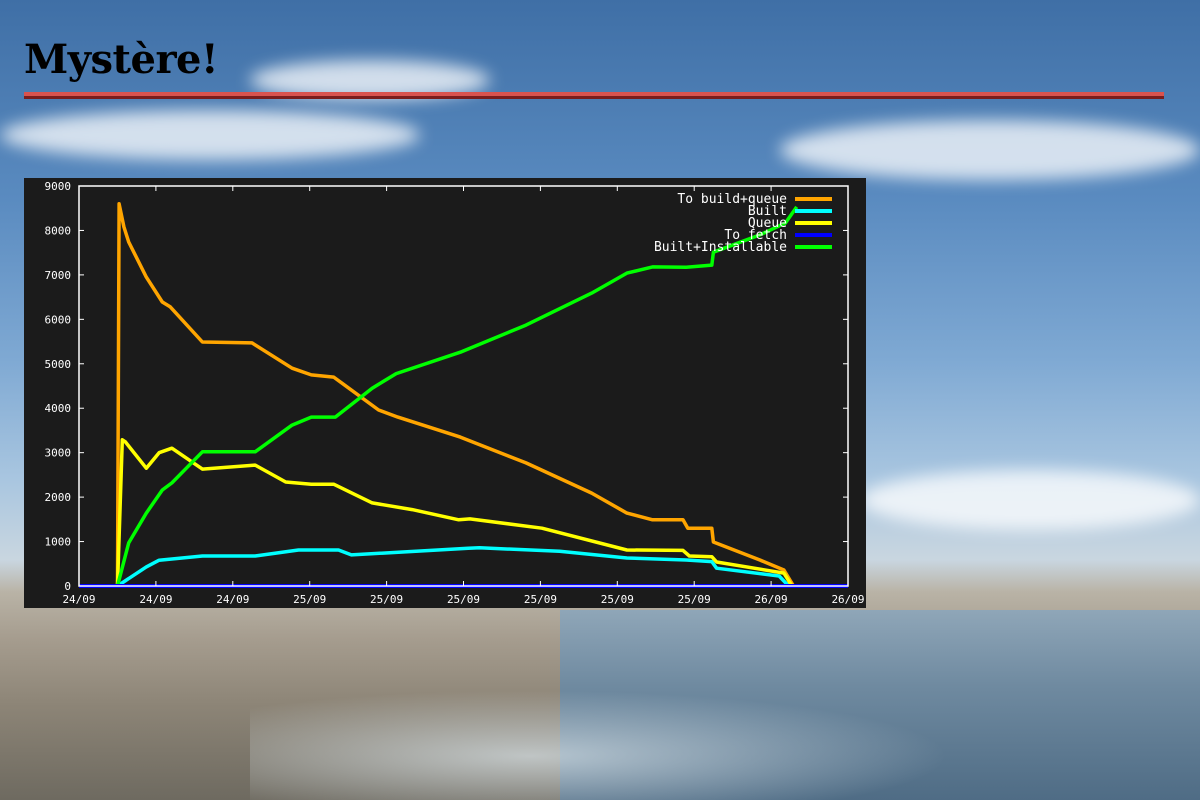  I want to click on y-tick-label: 3000, so click(58, 453).